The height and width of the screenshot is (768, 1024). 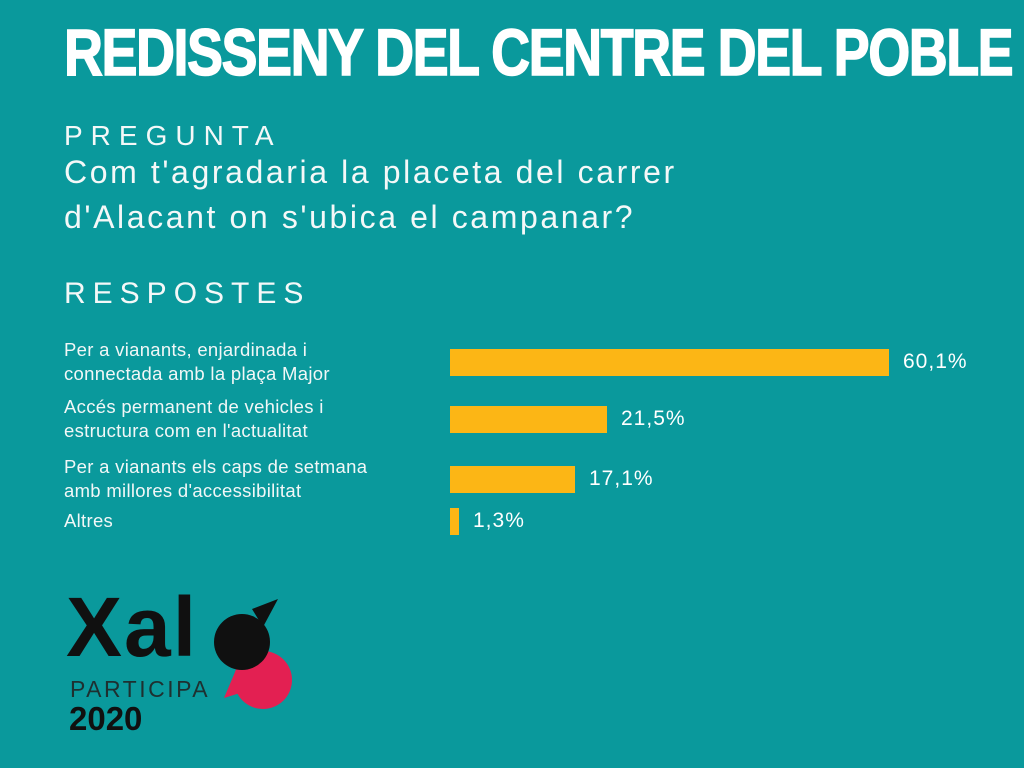 I want to click on question-line-1: Com t'agradaria la placeta del carrer, so click(x=370, y=172).